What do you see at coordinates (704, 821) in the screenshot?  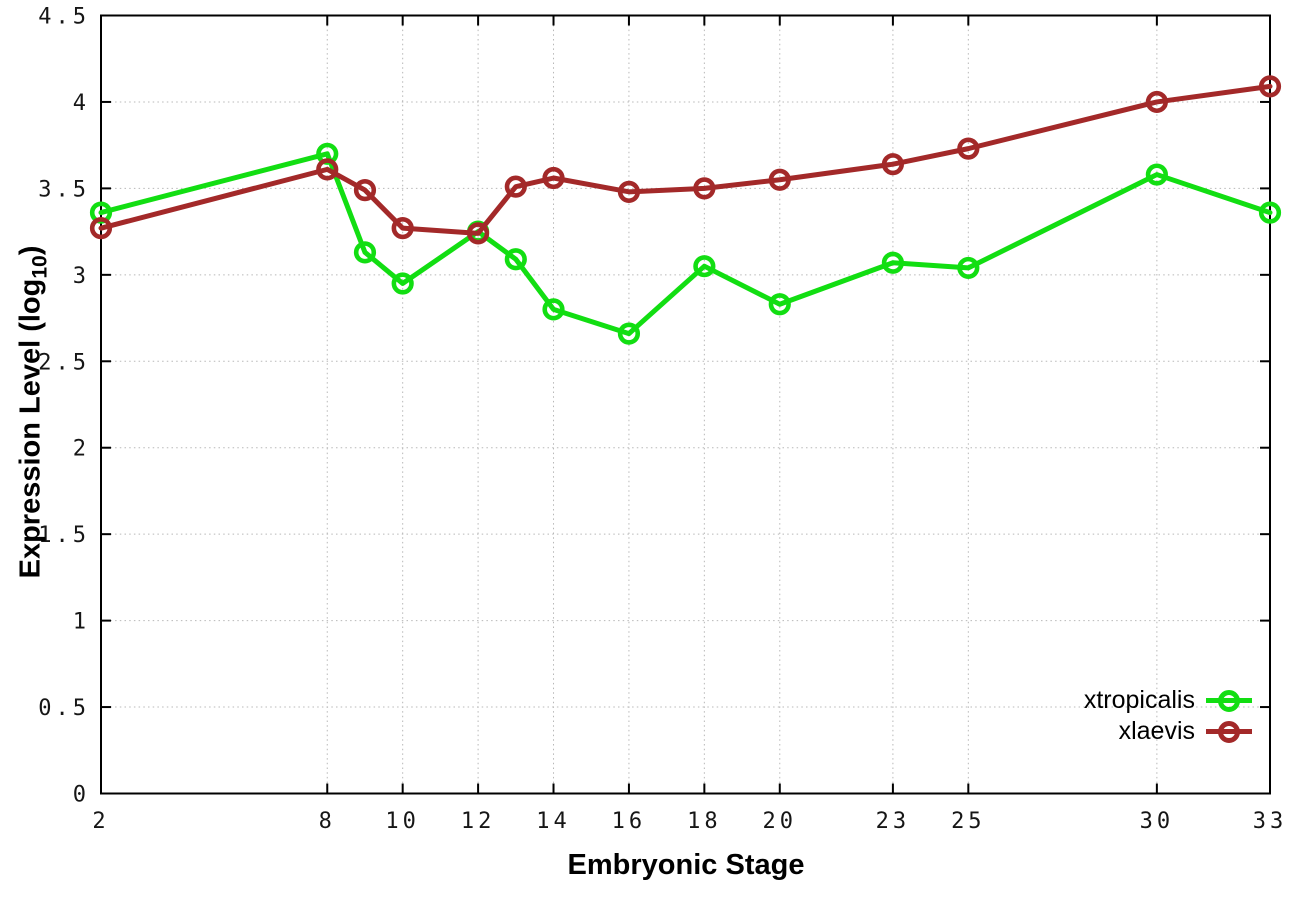 I see `x-tick-label: 18` at bounding box center [704, 821].